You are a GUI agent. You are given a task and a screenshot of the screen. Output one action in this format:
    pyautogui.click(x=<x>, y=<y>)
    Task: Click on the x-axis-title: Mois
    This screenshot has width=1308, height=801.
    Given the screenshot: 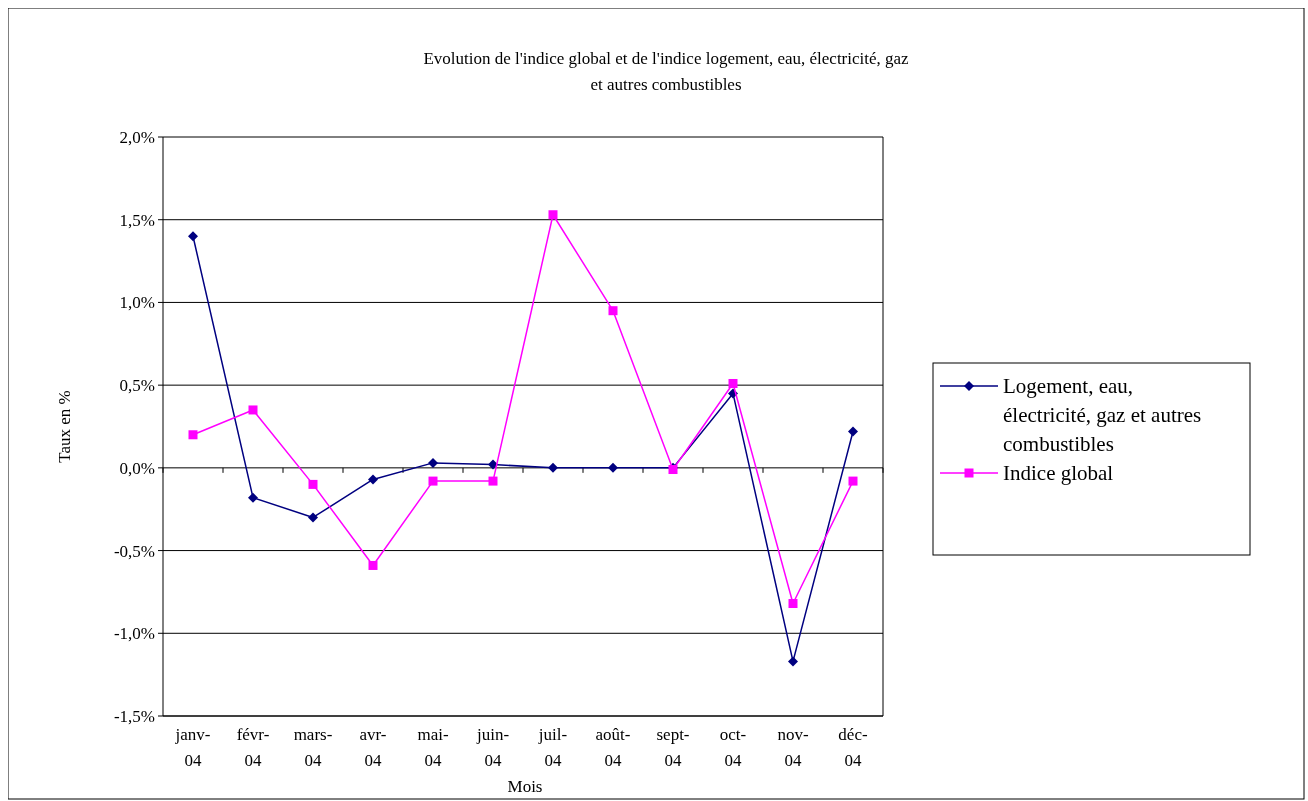 What is the action you would take?
    pyautogui.click(x=525, y=786)
    